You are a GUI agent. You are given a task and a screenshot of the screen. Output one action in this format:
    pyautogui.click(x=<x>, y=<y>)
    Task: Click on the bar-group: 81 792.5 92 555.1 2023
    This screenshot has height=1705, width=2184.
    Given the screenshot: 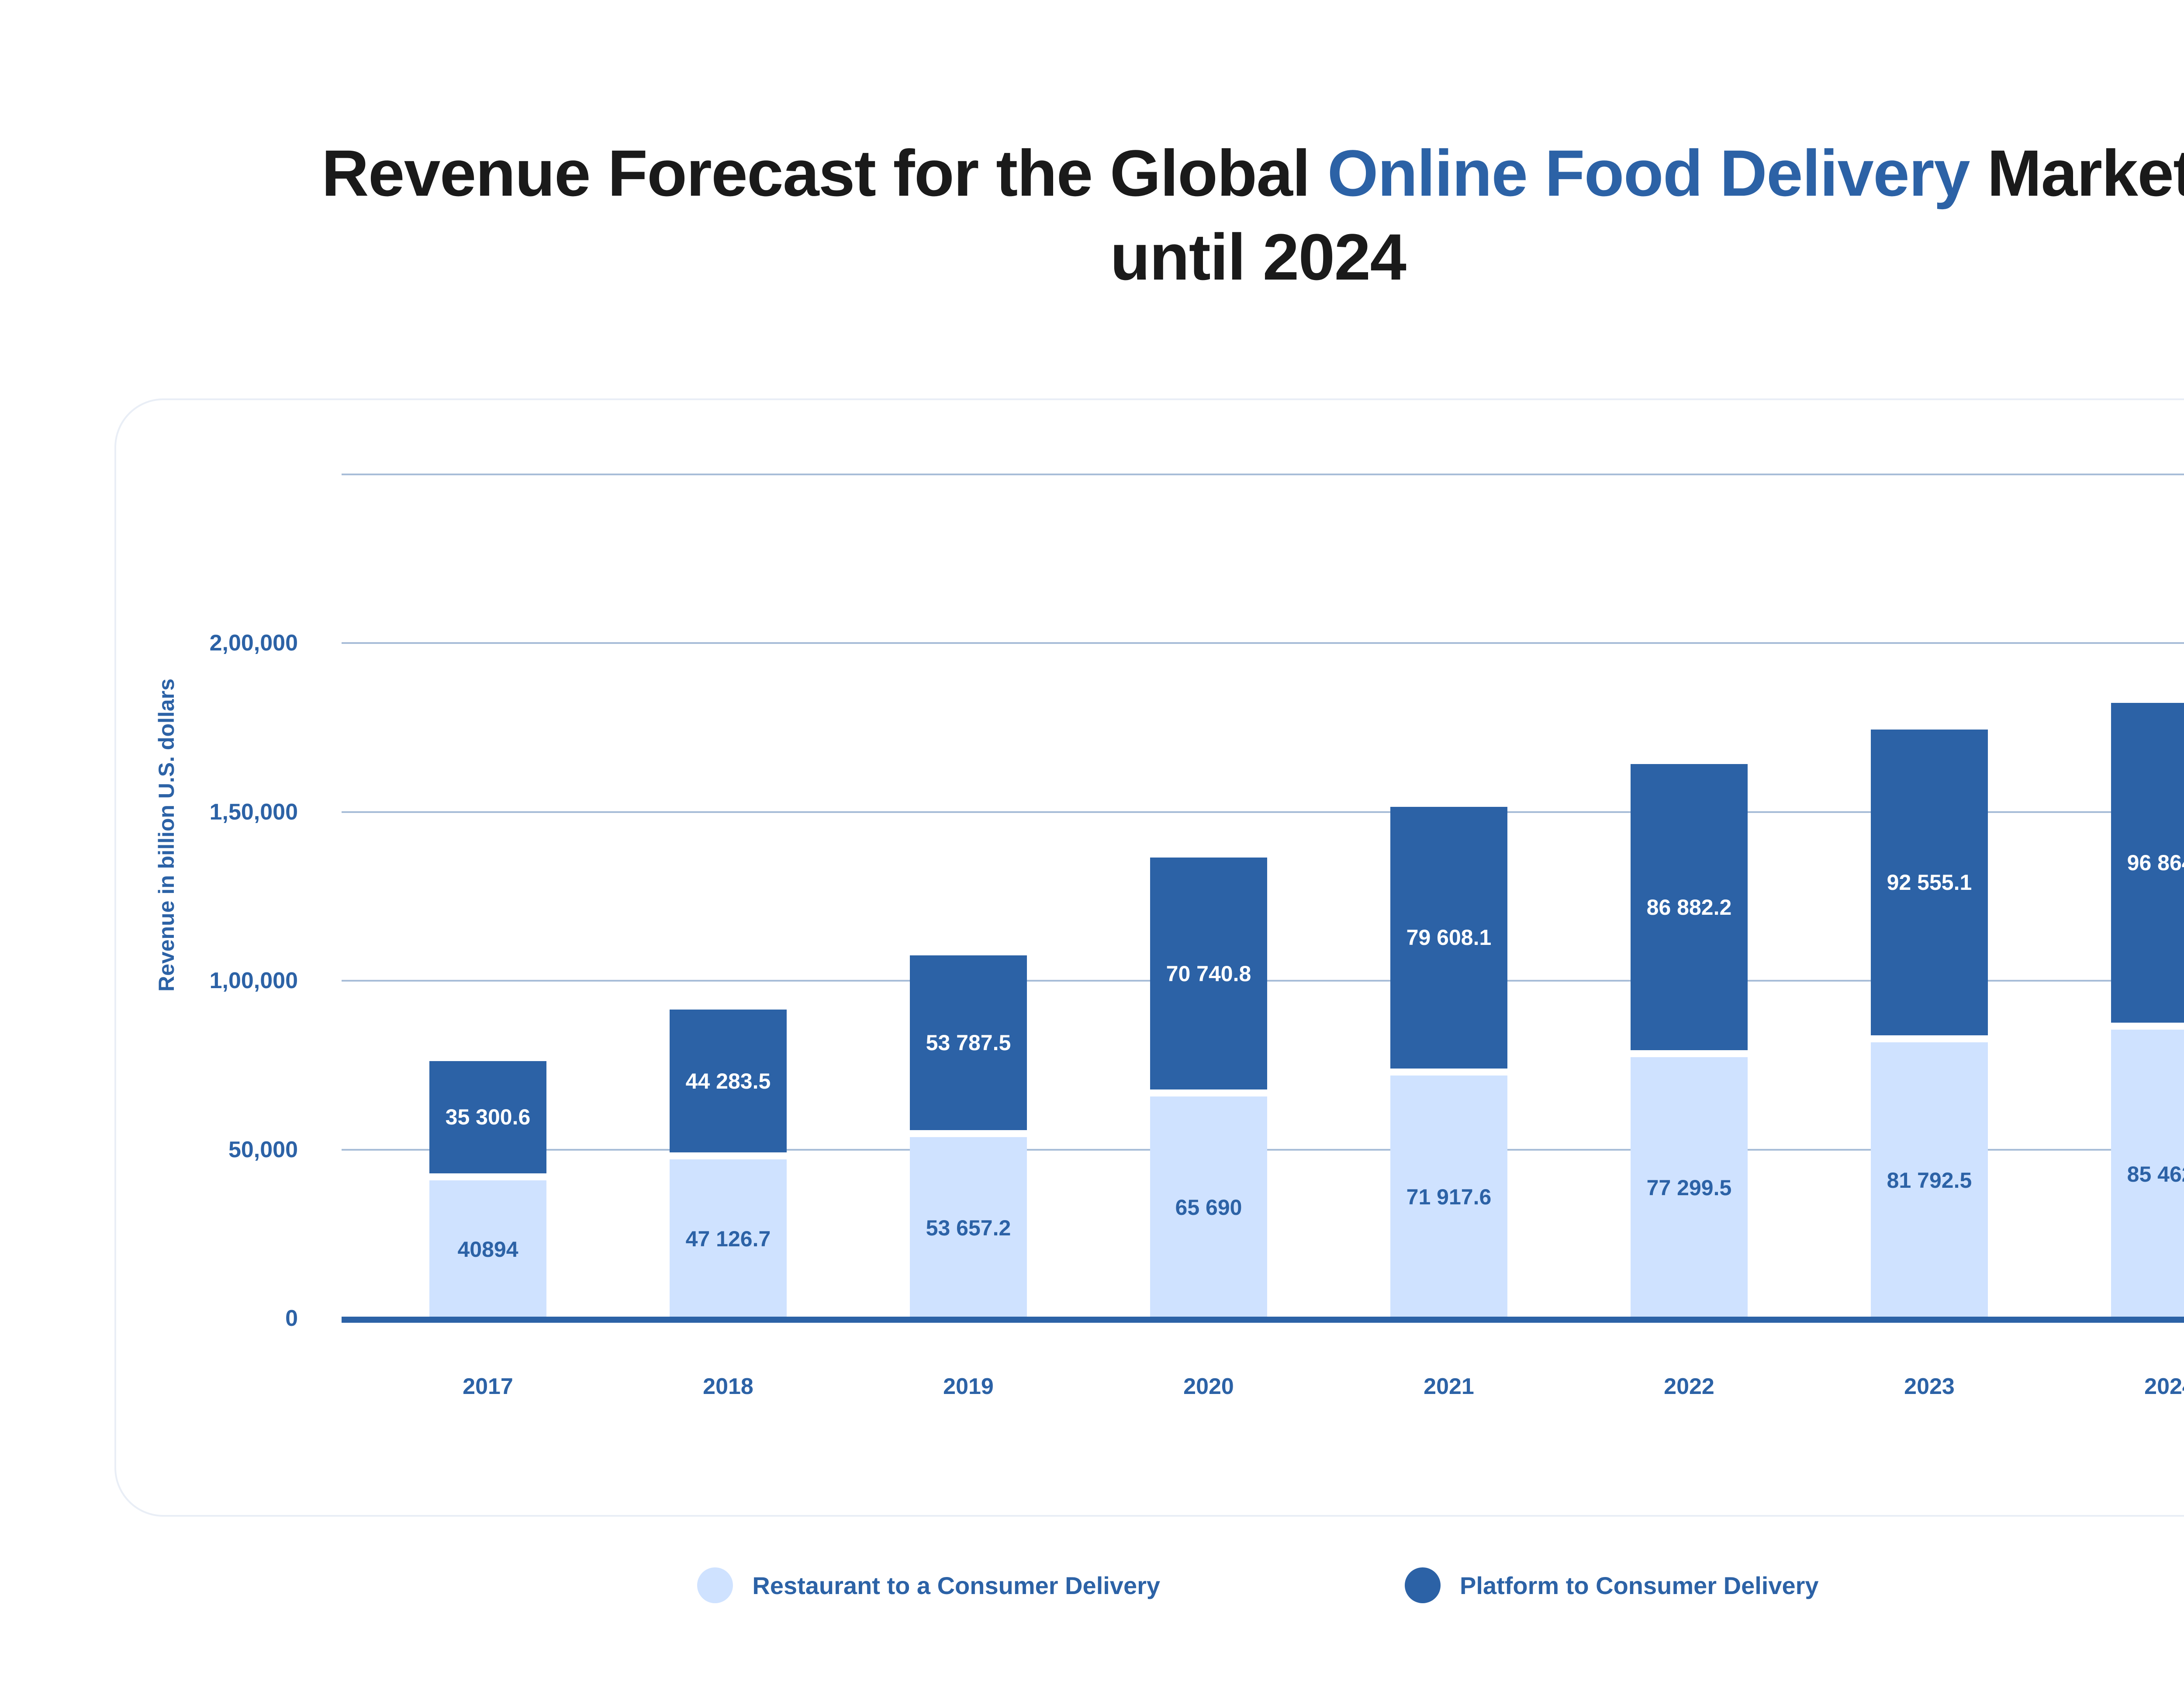 What is the action you would take?
    pyautogui.click(x=1929, y=936)
    